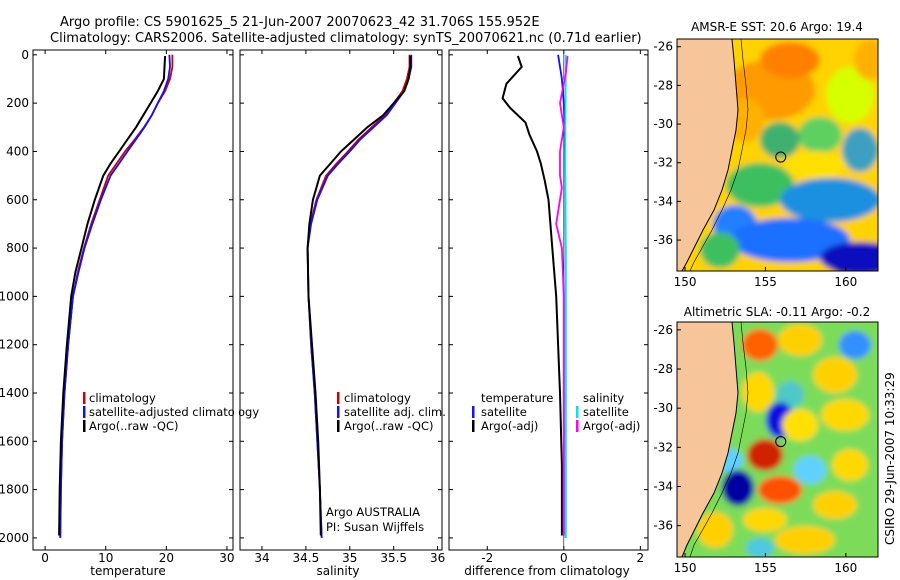 The width and height of the screenshot is (900, 580). What do you see at coordinates (17, 248) in the screenshot?
I see `depth-tick-label: 800` at bounding box center [17, 248].